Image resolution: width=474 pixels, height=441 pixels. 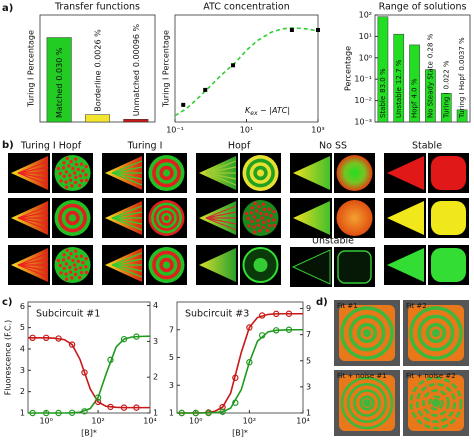 What do you see at coordinates (254, 113) in the screenshot?
I see `annotation-part: ex` at bounding box center [254, 113].